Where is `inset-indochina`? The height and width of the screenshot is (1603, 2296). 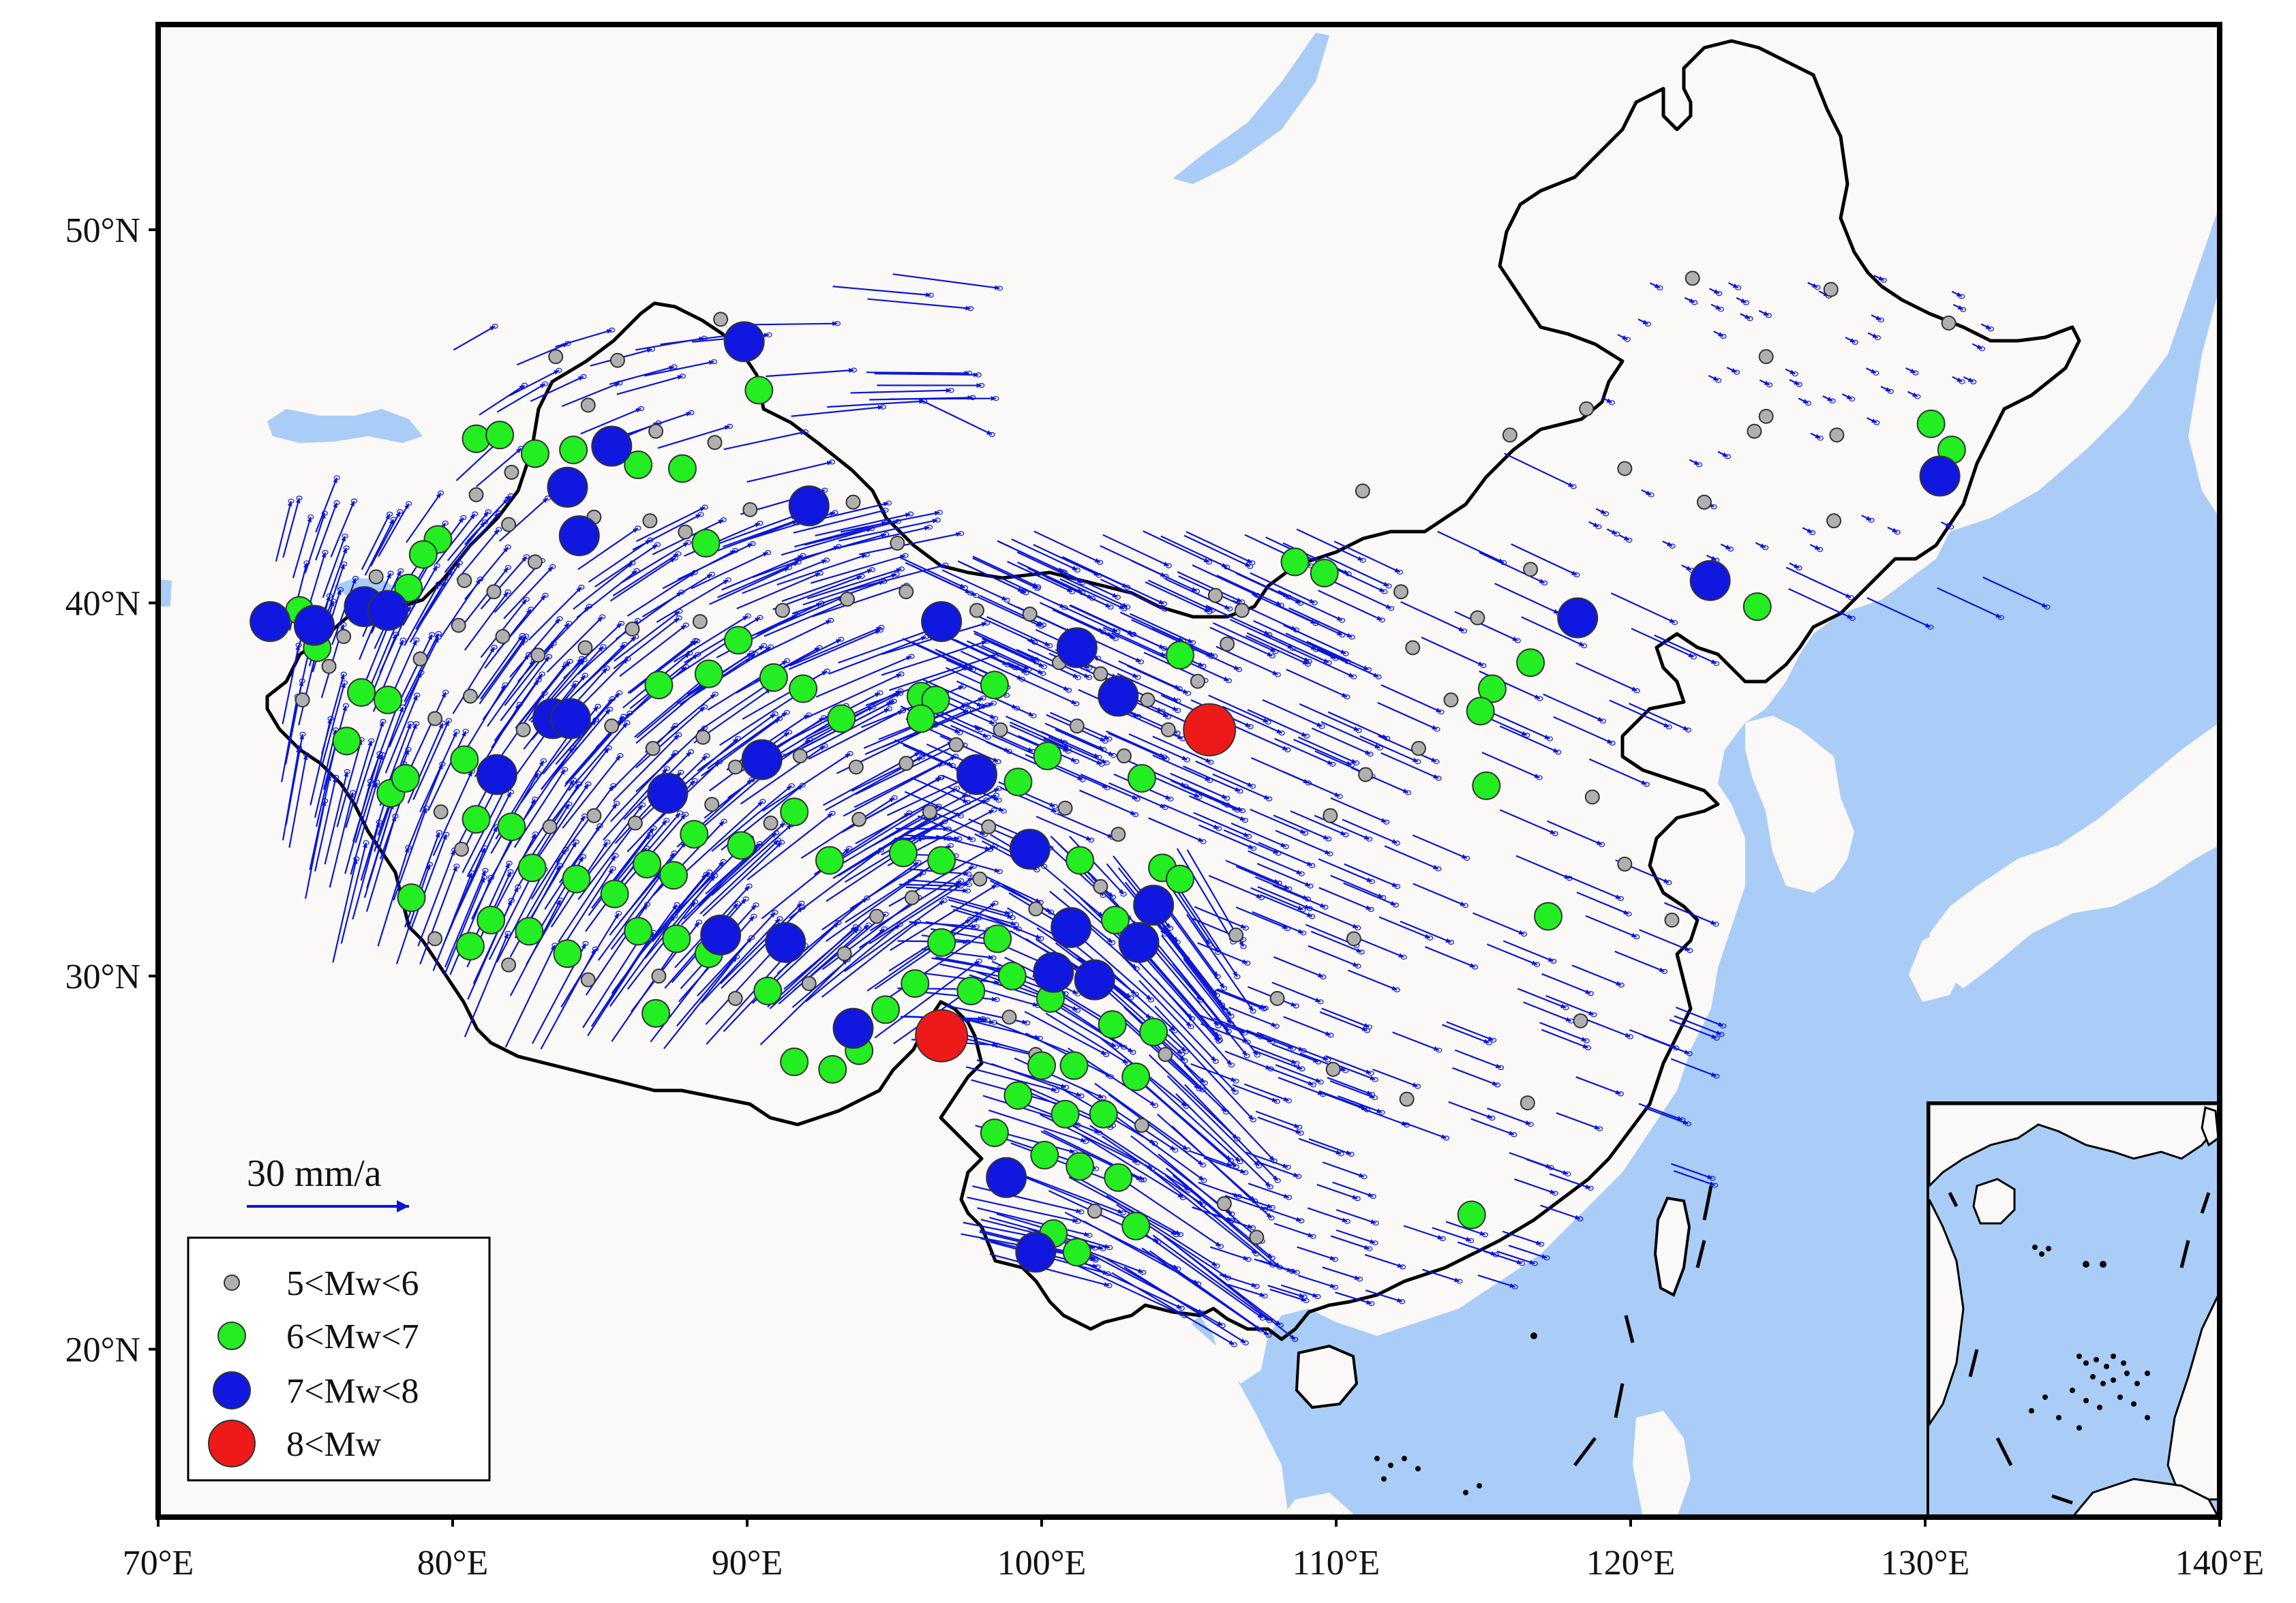 inset-indochina is located at coordinates (1946, 1314).